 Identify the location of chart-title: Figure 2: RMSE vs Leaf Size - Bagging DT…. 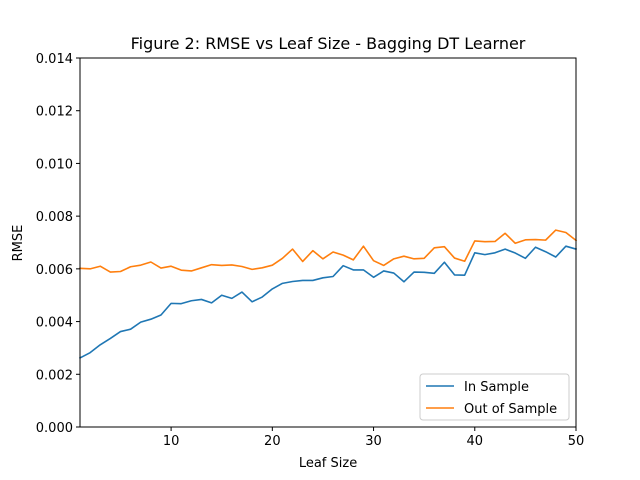
(328, 43).